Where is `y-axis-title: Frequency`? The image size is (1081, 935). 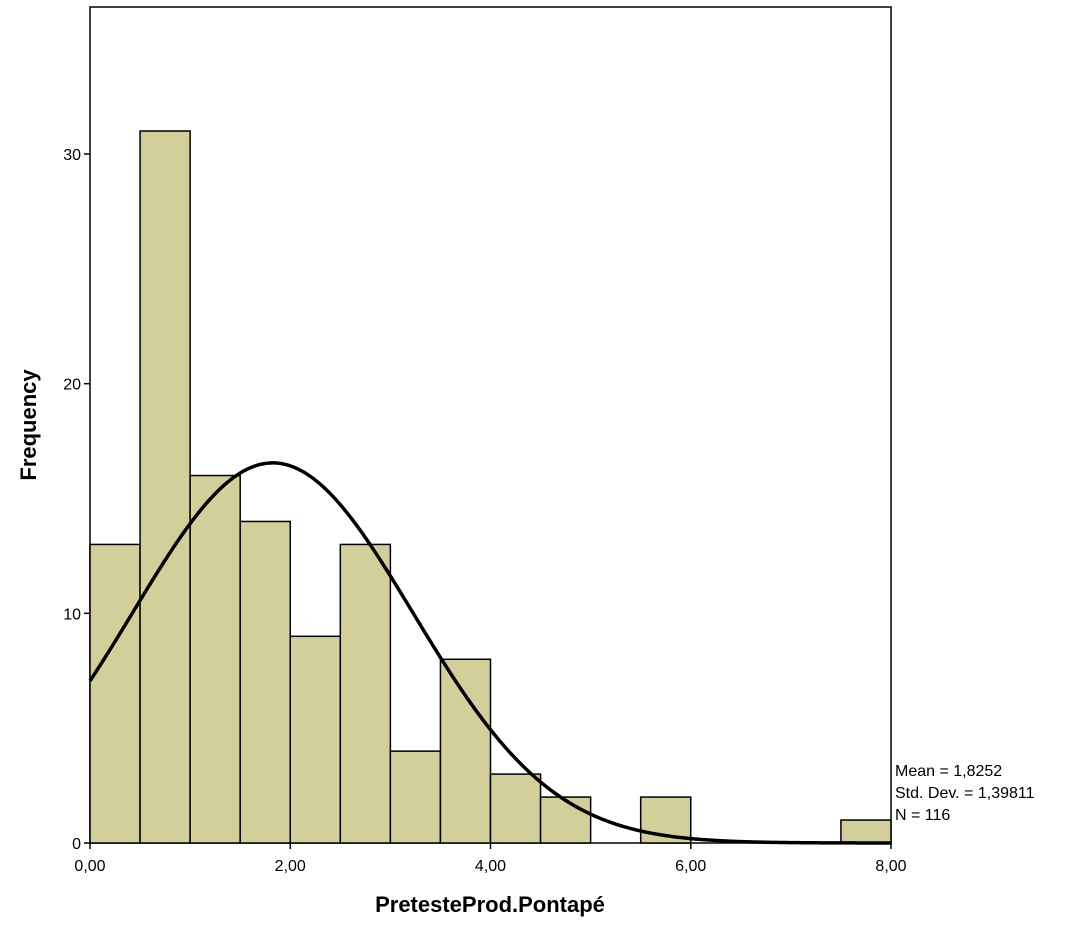 y-axis-title: Frequency is located at coordinates (28, 425).